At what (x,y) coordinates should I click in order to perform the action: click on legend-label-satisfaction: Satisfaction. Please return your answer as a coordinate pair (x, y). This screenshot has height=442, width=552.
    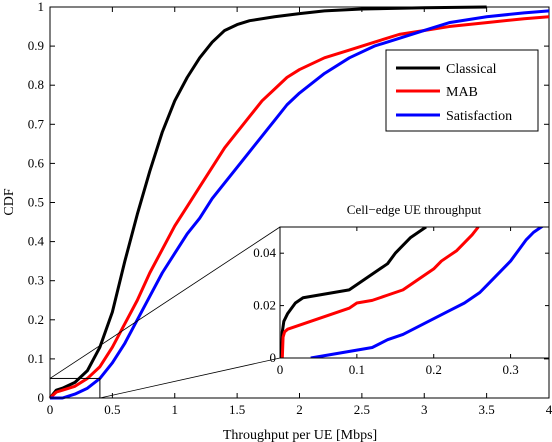
    Looking at the image, I should click on (479, 116).